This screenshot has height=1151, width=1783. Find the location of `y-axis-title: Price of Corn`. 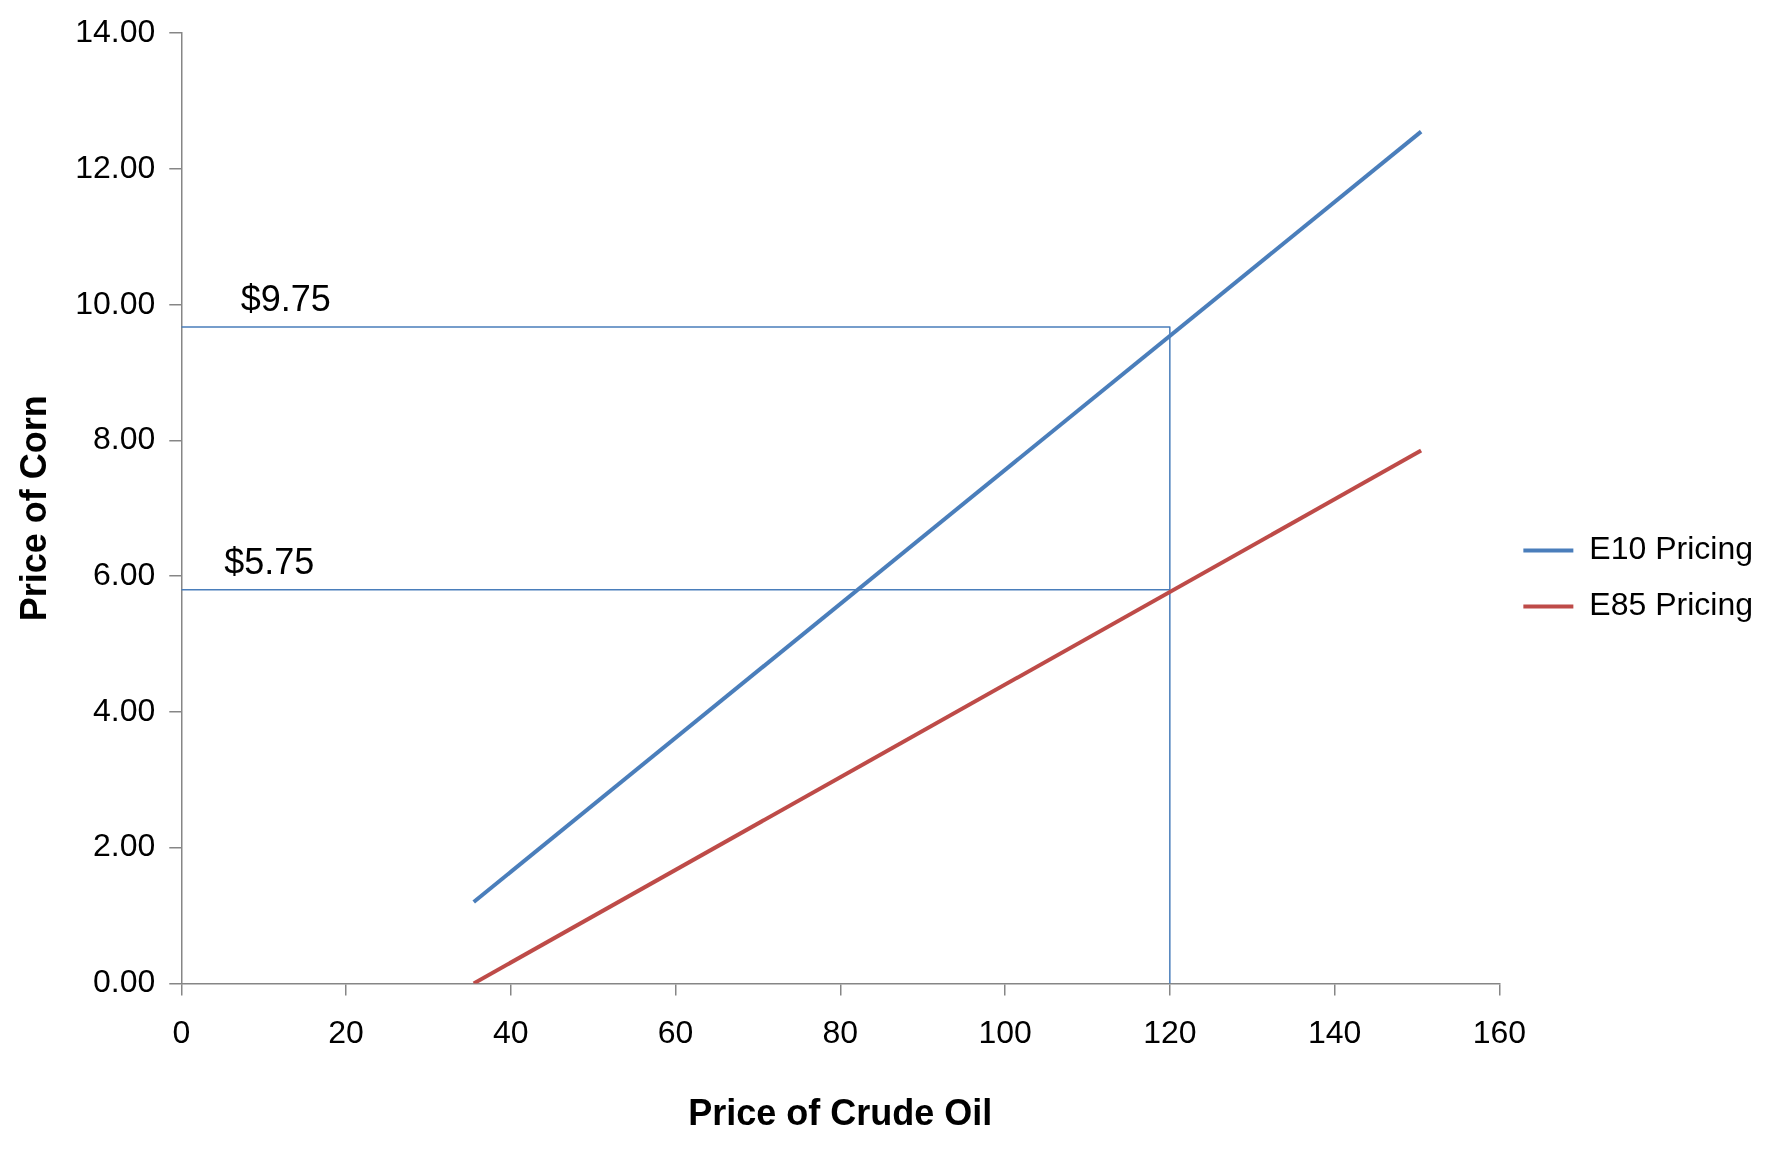

y-axis-title: Price of Corn is located at coordinates (33, 508).